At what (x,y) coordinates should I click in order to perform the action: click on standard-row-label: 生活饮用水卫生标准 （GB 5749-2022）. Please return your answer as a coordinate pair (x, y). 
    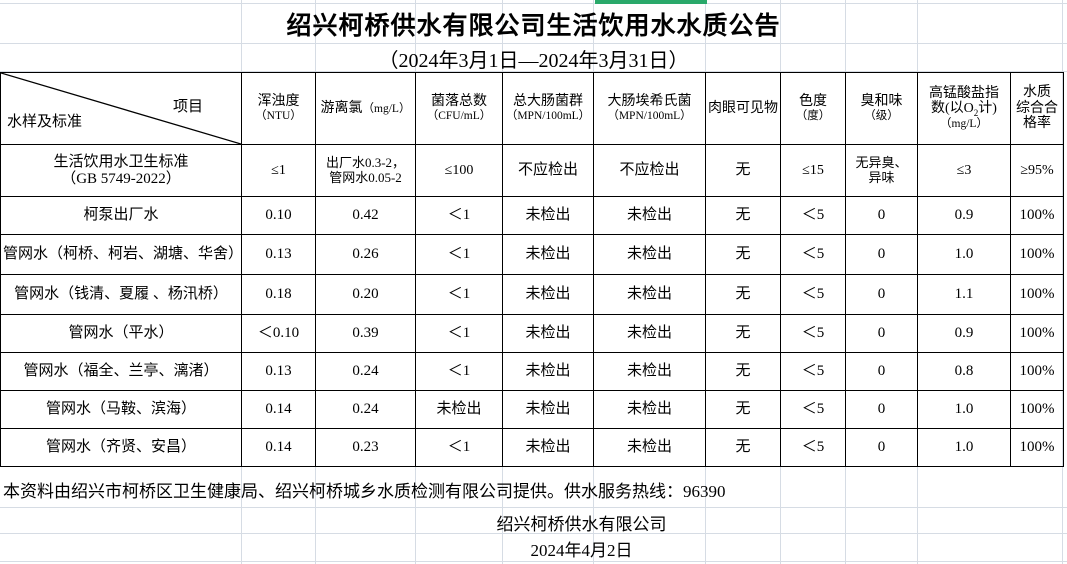
    Looking at the image, I should click on (121, 170).